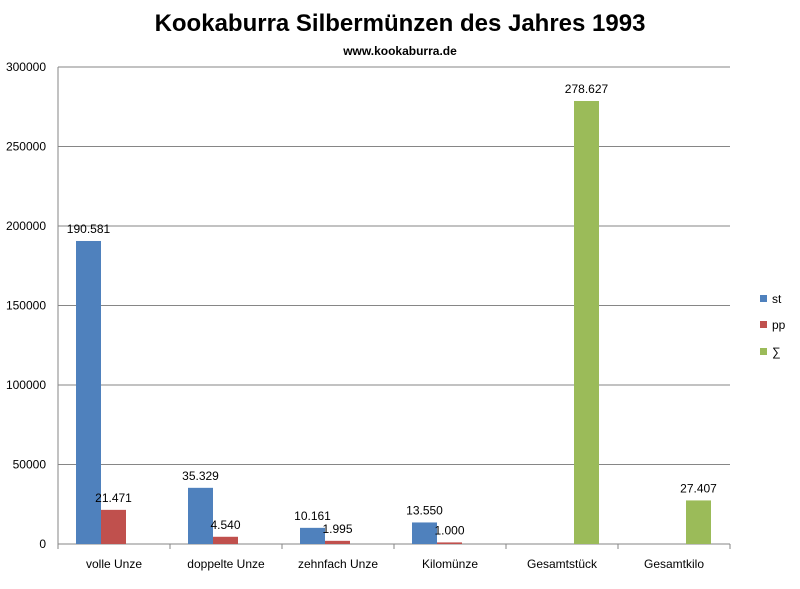  What do you see at coordinates (26, 67) in the screenshot?
I see `y-tick-label: 300000` at bounding box center [26, 67].